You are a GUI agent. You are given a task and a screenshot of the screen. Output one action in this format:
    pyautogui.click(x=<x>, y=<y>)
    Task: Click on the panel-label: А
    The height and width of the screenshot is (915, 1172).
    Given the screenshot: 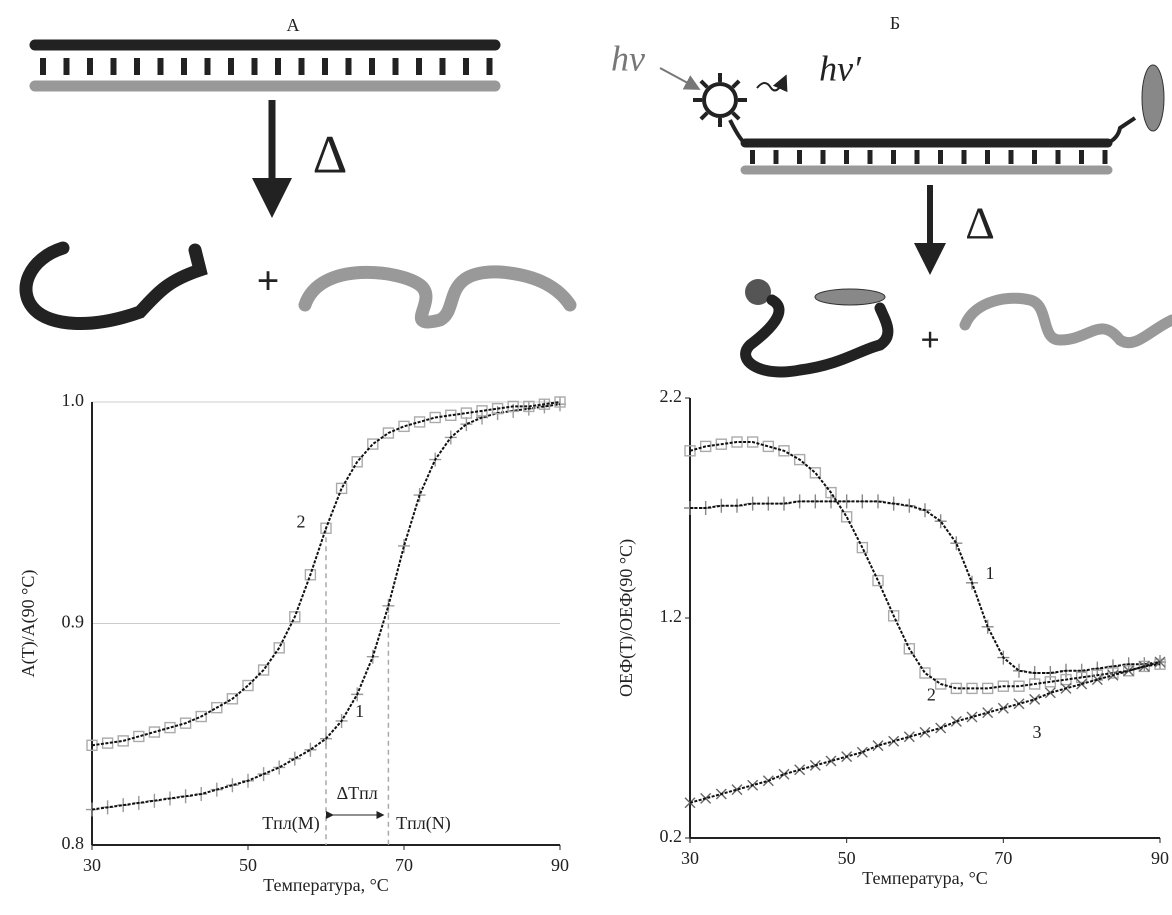 What is the action you would take?
    pyautogui.click(x=293, y=25)
    